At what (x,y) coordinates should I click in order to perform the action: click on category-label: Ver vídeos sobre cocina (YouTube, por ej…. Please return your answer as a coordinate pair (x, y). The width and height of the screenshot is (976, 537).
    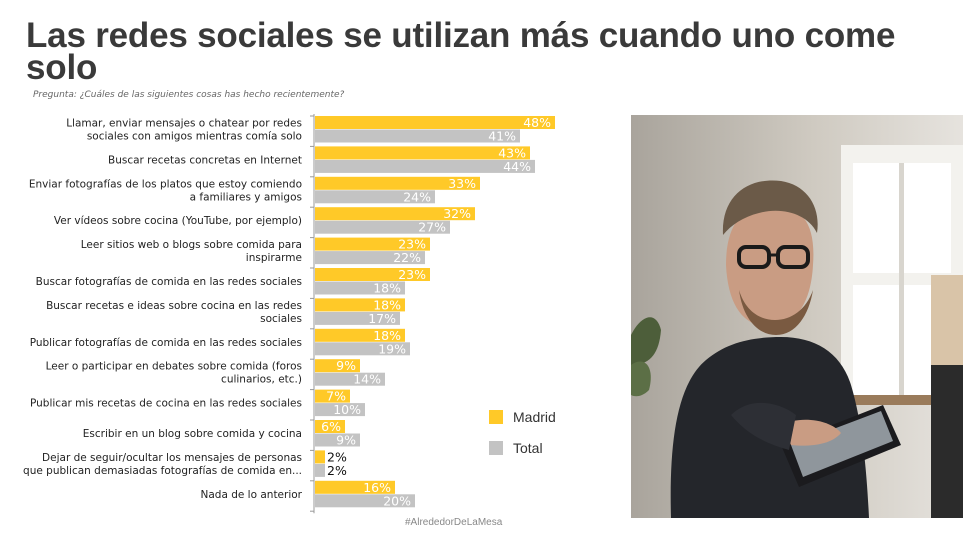
    Looking at the image, I should click on (178, 221).